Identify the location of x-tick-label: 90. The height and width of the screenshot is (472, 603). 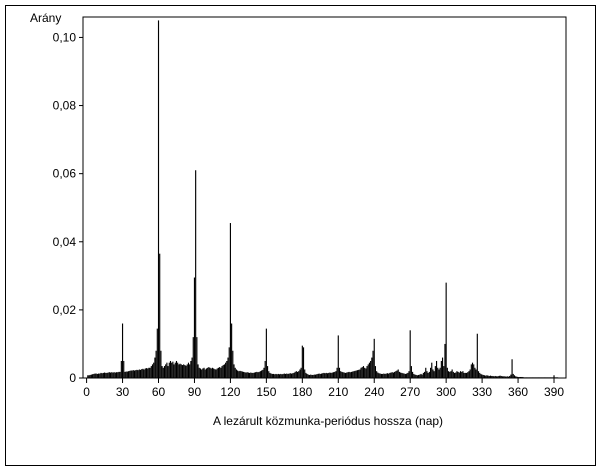
(195, 392).